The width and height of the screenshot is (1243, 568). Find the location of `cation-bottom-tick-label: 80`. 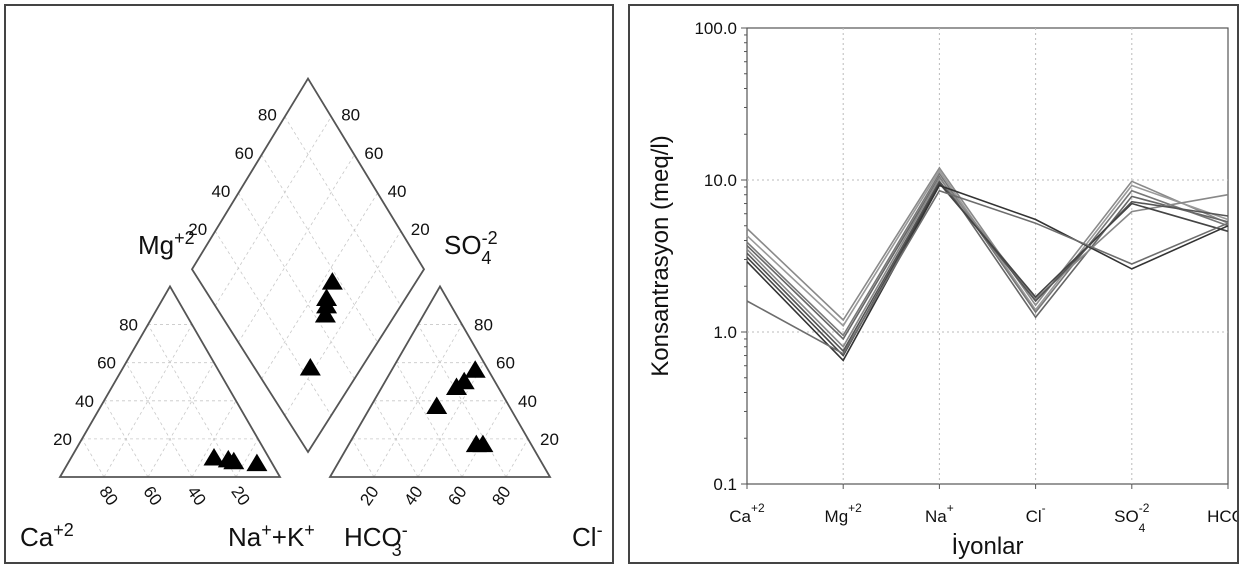

cation-bottom-tick-label: 80 is located at coordinates (108, 496).